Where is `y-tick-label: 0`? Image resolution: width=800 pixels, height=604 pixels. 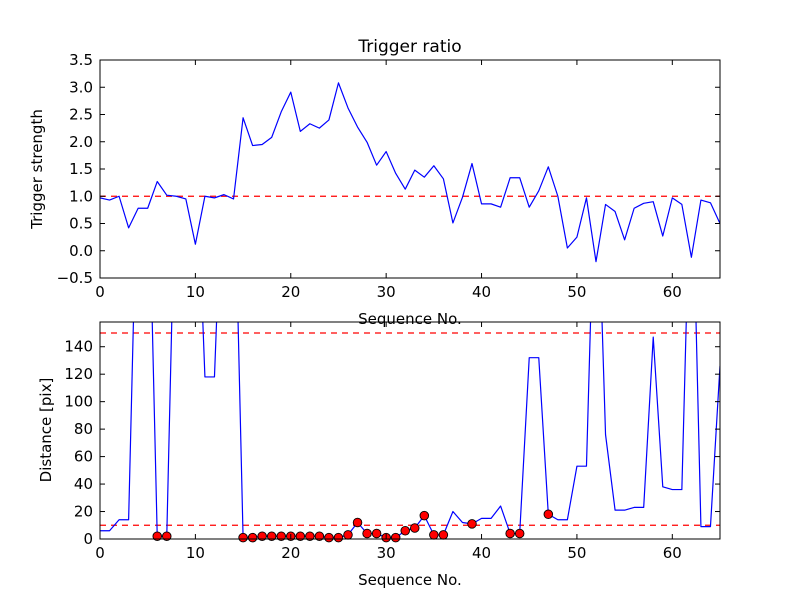
y-tick-label: 0 is located at coordinates (88, 539).